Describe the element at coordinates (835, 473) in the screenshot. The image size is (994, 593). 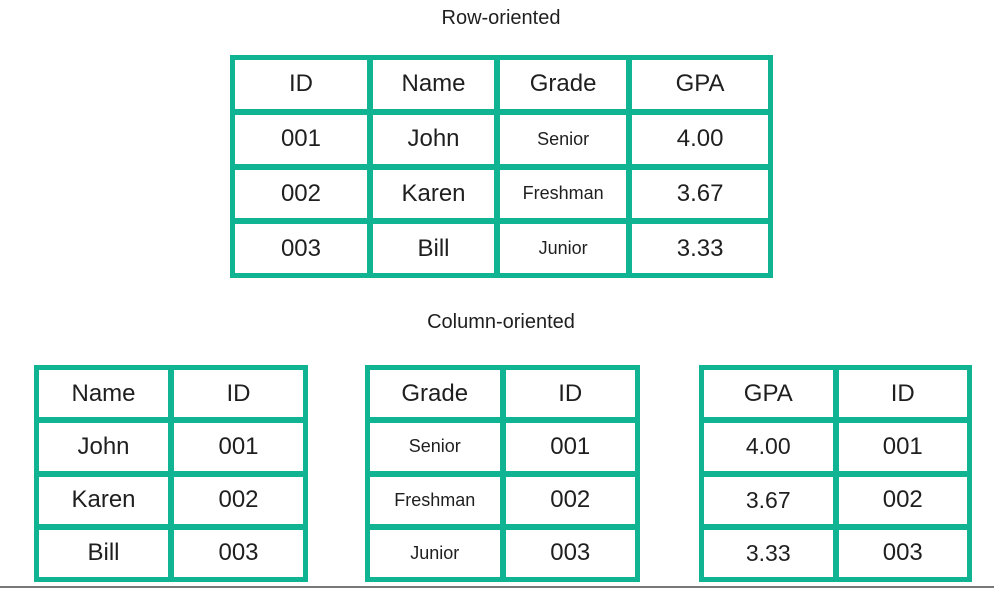
I see `column-table-gpa: GPA ID 4.00 001 3.67 002 3.33 003` at that location.